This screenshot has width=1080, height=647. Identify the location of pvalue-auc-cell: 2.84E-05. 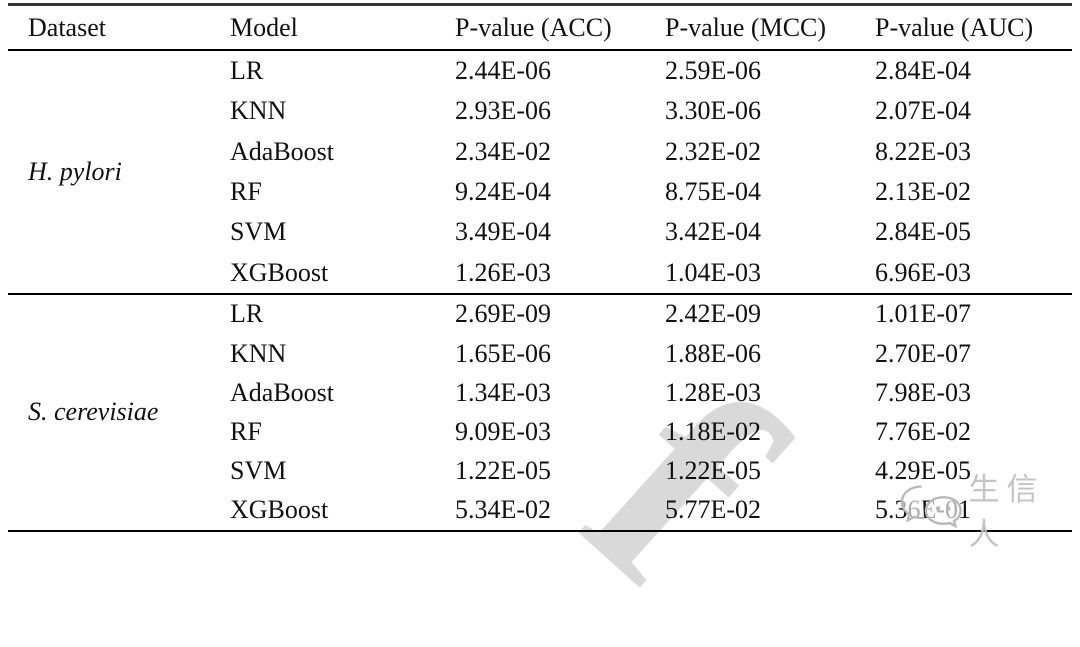
(923, 232).